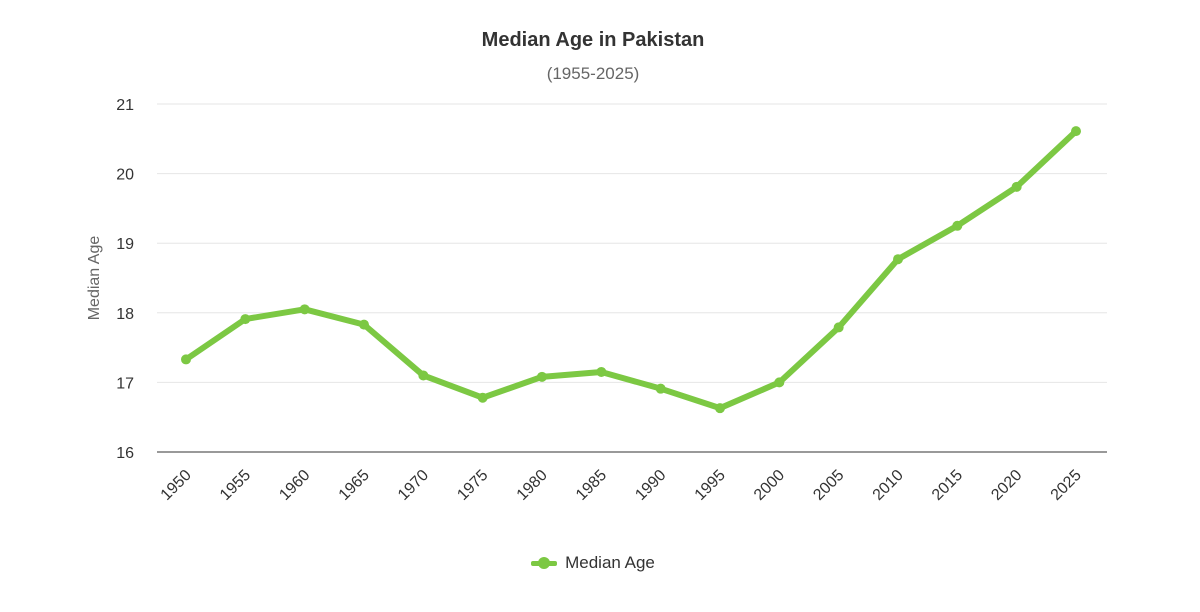 This screenshot has height=612, width=1200. What do you see at coordinates (1066, 485) in the screenshot?
I see `x-tick-label: 2025` at bounding box center [1066, 485].